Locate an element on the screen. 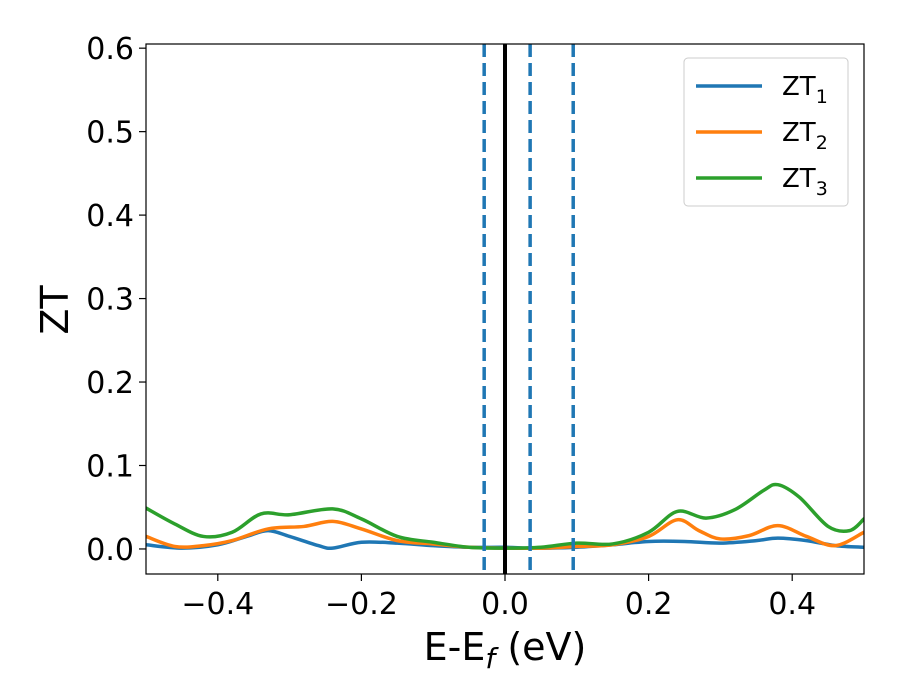 This screenshot has height=700, width=900. x-tick-label: −0.2 is located at coordinates (361, 604).